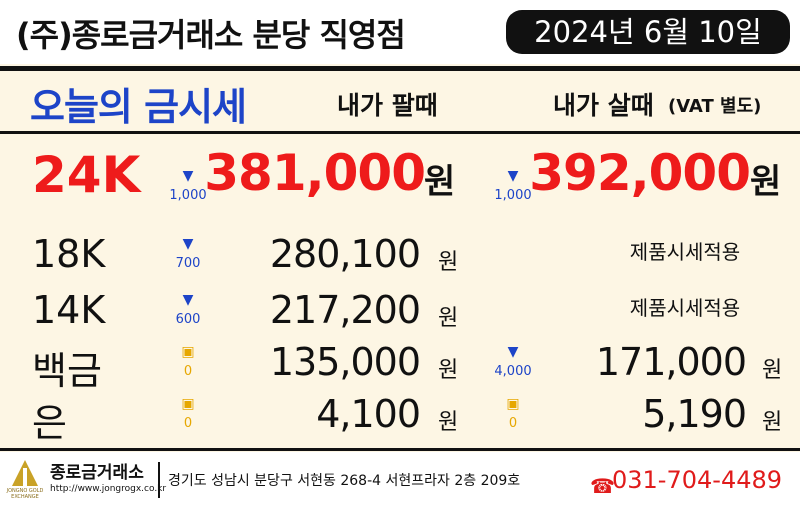  I want to click on date-badge: 2024년 6월 10일, so click(648, 32).